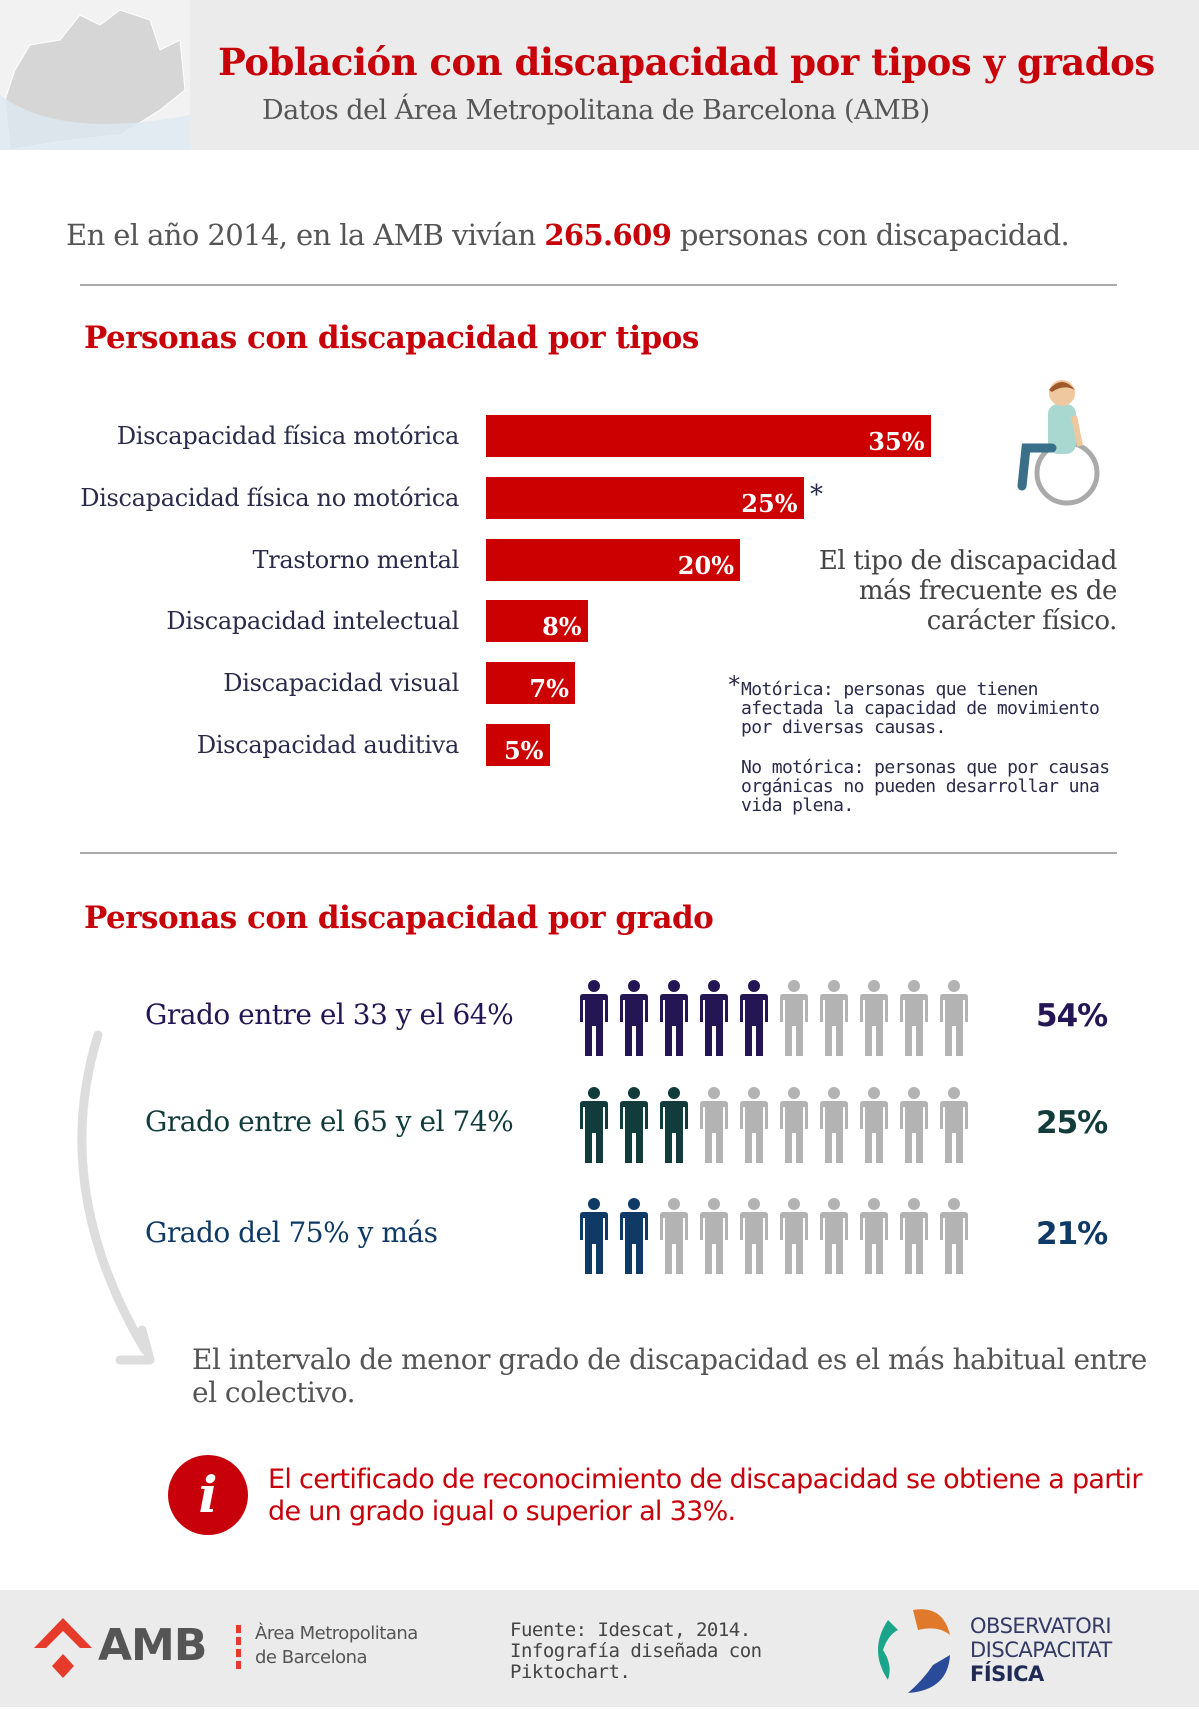  Describe the element at coordinates (705, 565) in the screenshot. I see `bar-value-label: 20%` at that location.